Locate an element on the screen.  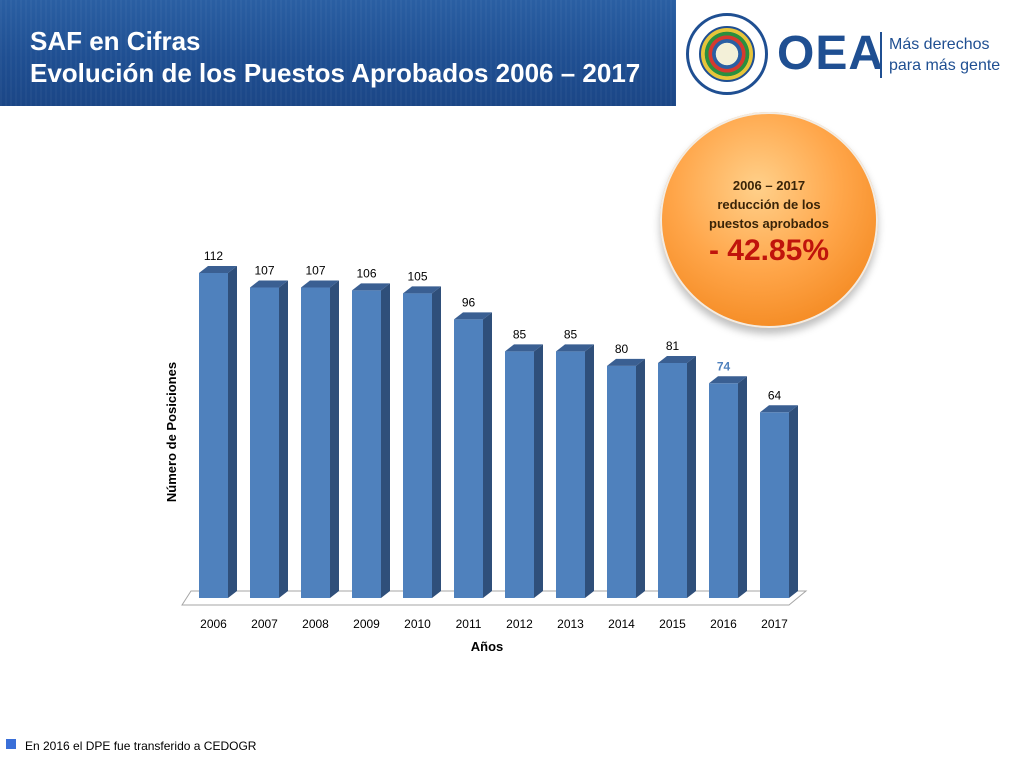
bar-2011 is located at coordinates (473, 455).